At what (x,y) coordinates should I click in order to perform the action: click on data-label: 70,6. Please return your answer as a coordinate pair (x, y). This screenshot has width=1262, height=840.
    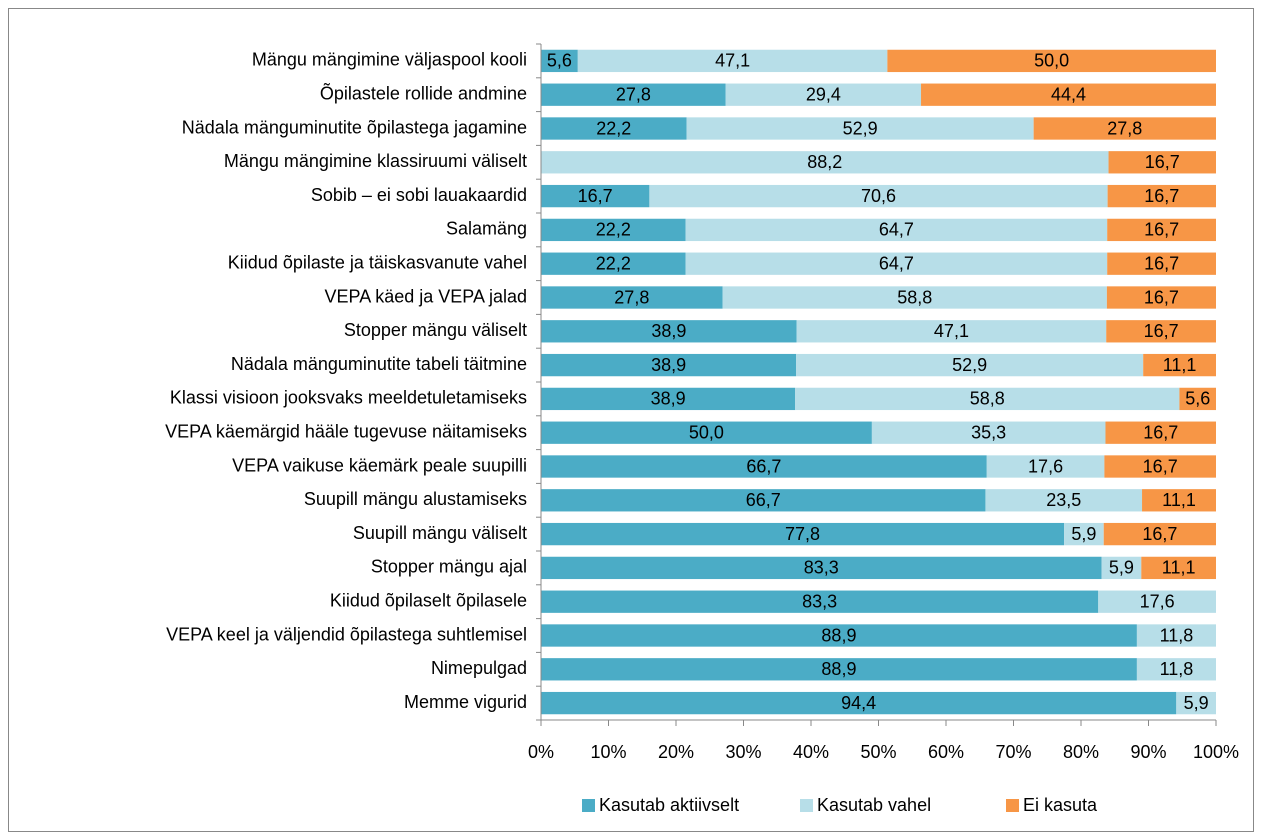
    Looking at the image, I should click on (878, 196).